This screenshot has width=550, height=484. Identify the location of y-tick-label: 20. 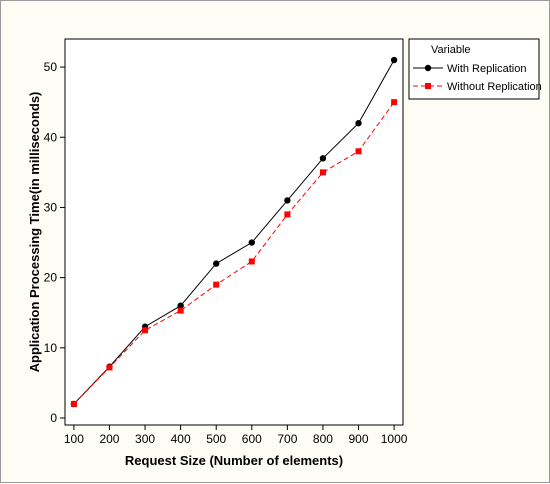
(51, 278).